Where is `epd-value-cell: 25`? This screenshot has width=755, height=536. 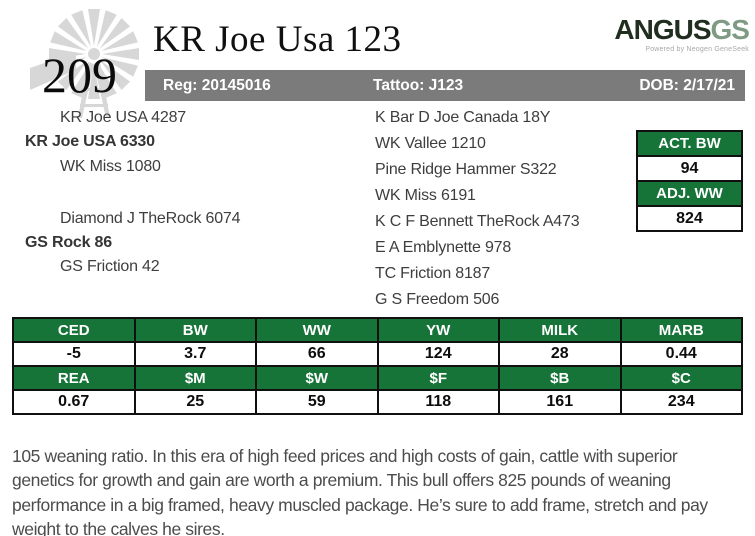
epd-value-cell: 25 is located at coordinates (195, 402).